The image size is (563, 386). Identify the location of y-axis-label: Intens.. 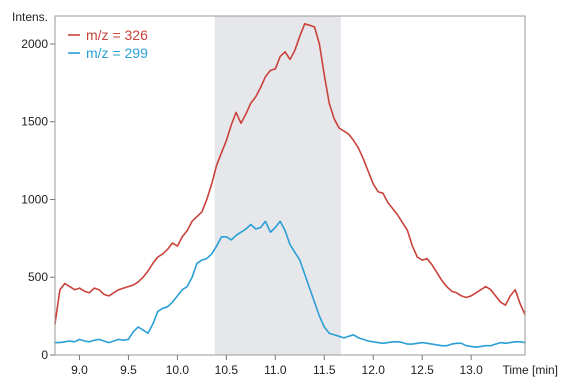
(30, 17).